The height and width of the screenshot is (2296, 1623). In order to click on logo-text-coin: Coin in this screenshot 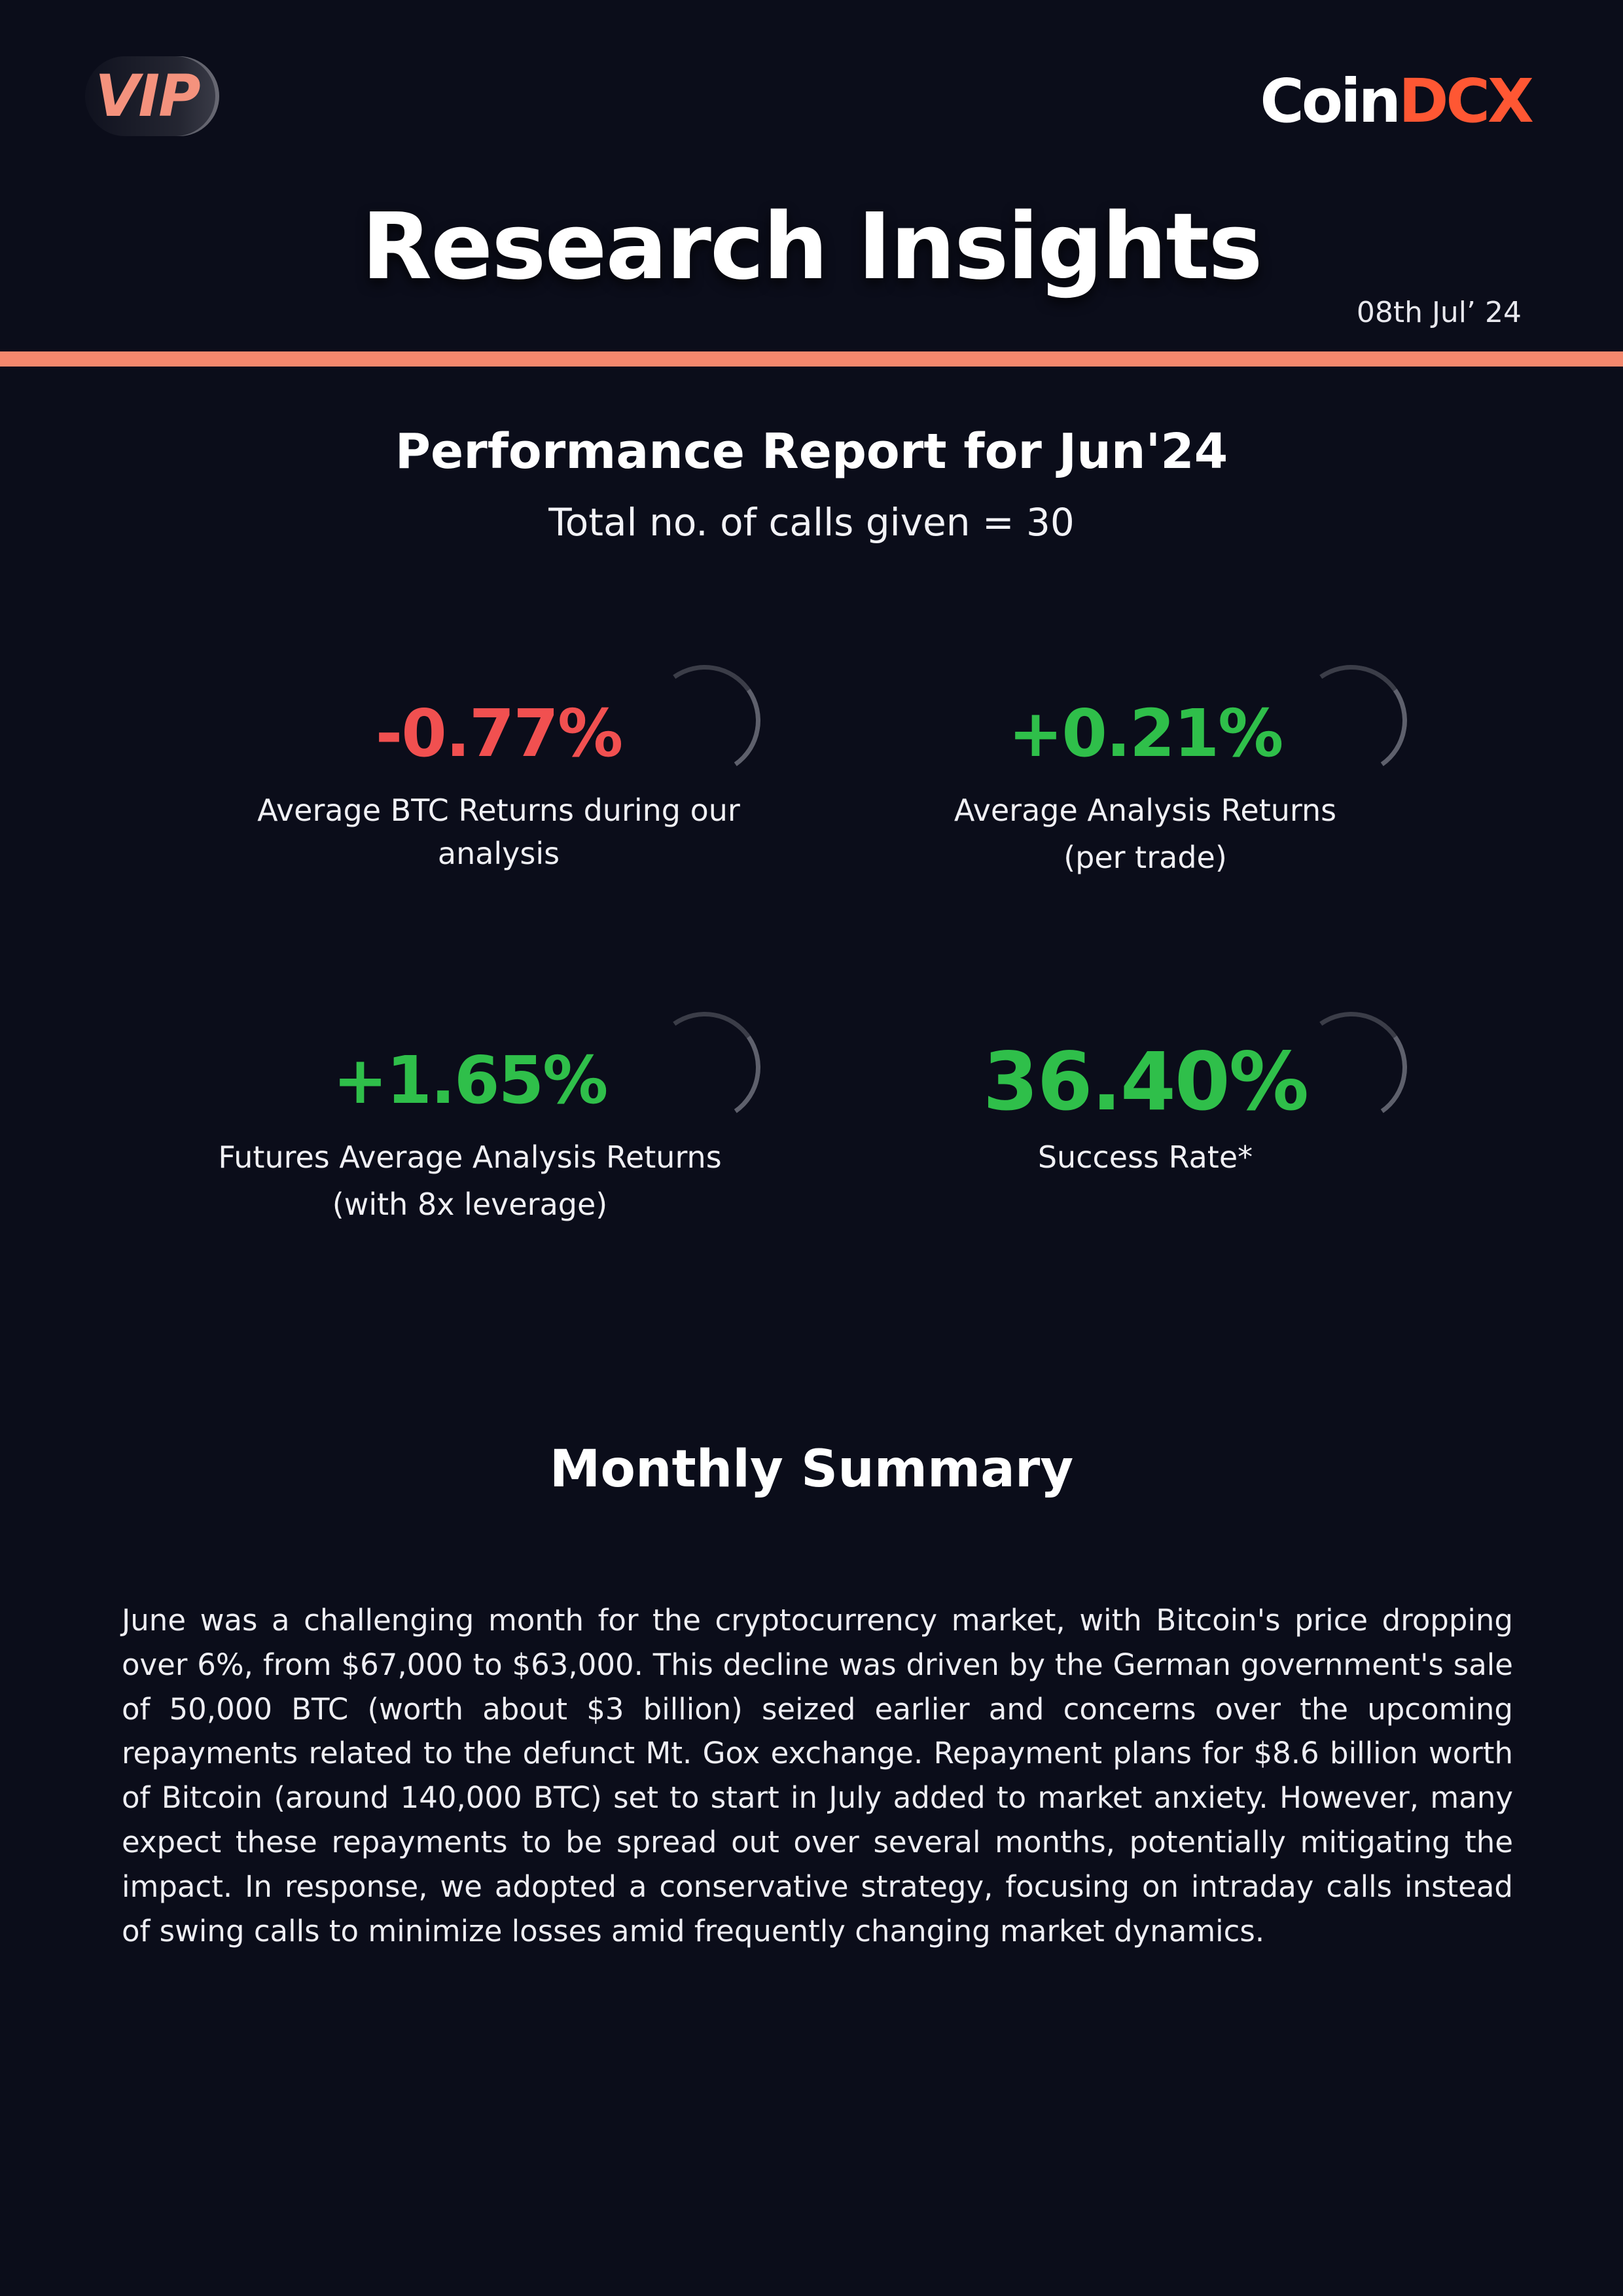, I will do `click(1330, 101)`.